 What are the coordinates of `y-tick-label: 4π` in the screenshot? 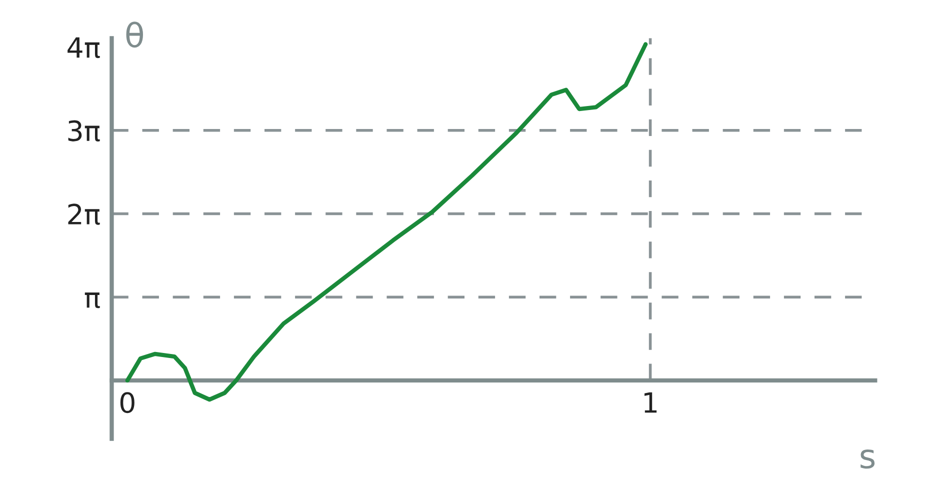 It's located at (84, 47).